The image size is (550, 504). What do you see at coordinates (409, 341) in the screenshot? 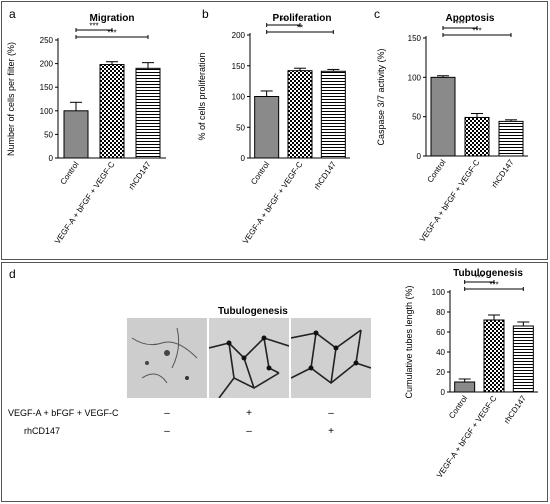
I see `y-axis-label: Cumulative tubes length (%)` at bounding box center [409, 341].